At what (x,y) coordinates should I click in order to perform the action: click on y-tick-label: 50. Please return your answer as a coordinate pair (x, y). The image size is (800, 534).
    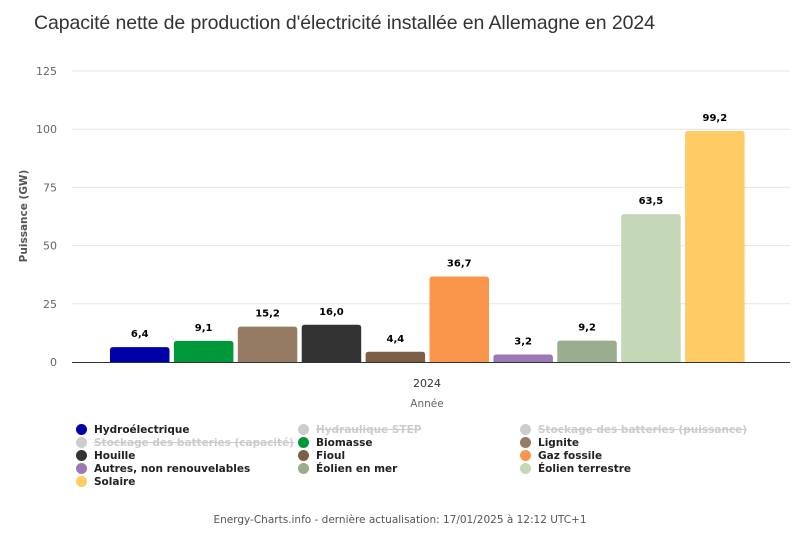
    Looking at the image, I should click on (50, 246).